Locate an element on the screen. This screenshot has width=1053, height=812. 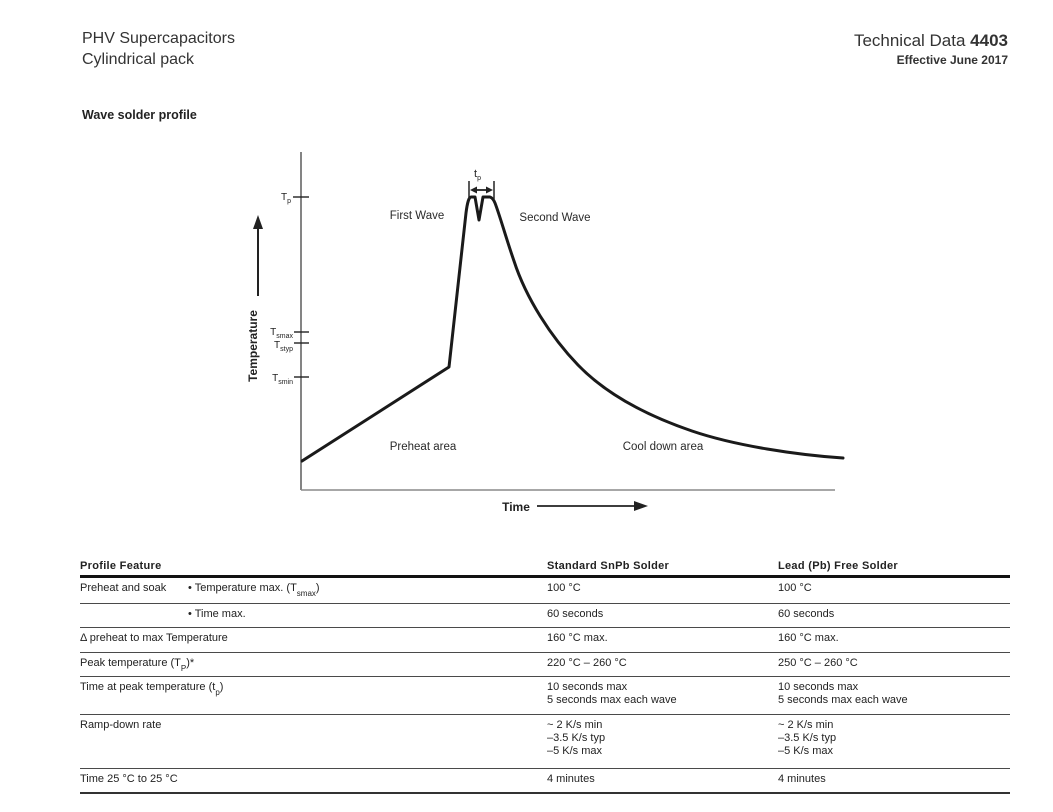
feature-cell: Ramp-down rate is located at coordinates (121, 725).